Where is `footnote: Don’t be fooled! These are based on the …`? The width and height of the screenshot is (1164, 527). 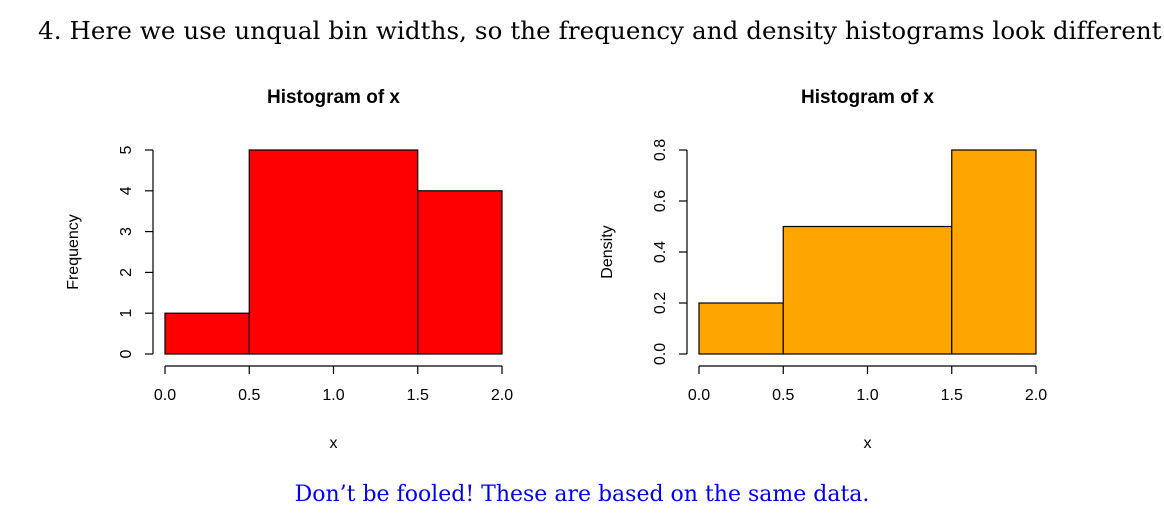
footnote: Don’t be fooled! These are based on the … is located at coordinates (582, 494).